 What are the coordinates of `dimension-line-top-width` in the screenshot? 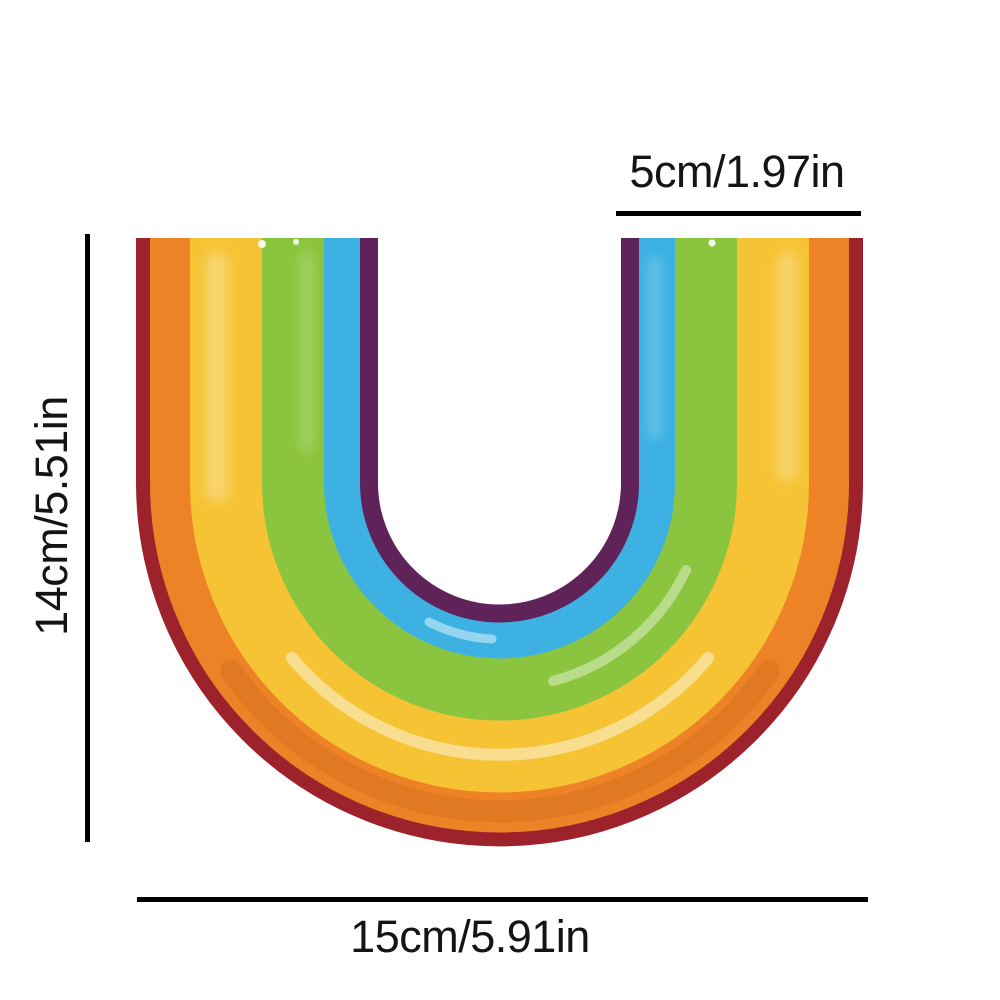 It's located at (738, 213).